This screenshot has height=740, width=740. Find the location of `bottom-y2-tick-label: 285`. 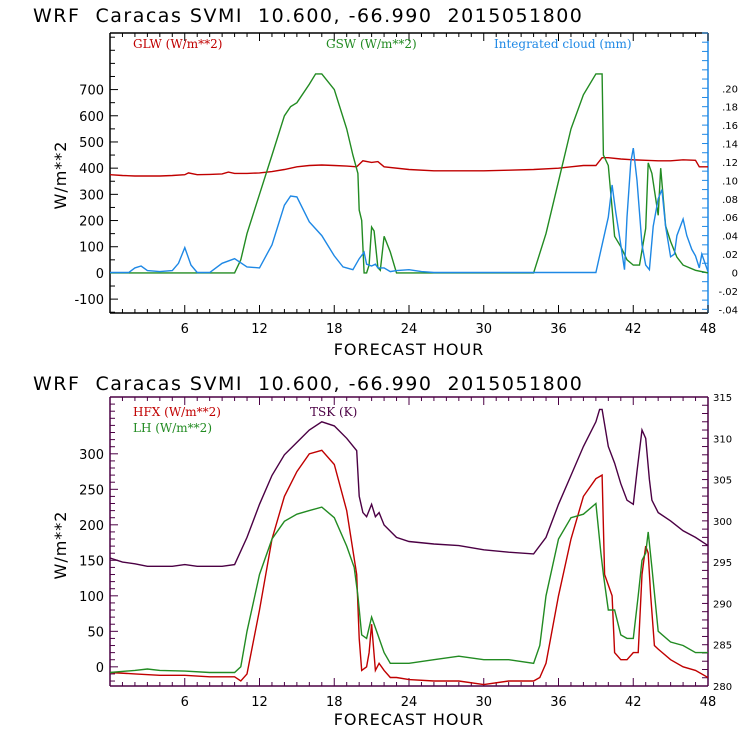

bottom-y2-tick-label: 285 is located at coordinates (722, 646).